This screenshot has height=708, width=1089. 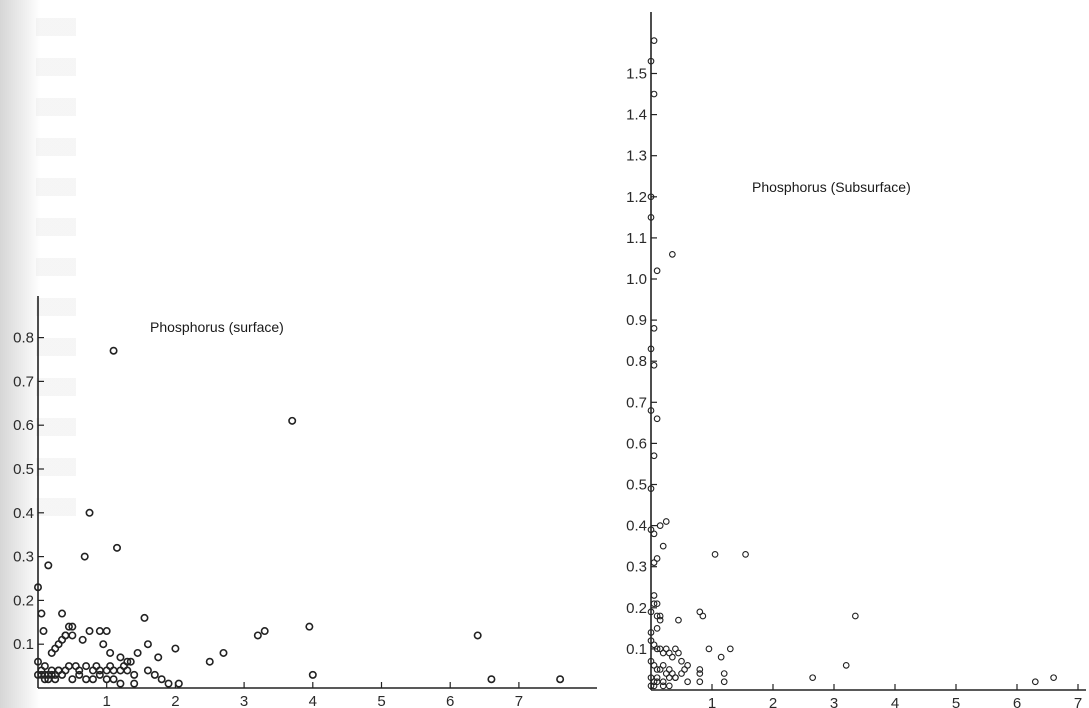 What do you see at coordinates (23, 338) in the screenshot?
I see `y-tick-label: 0.8` at bounding box center [23, 338].